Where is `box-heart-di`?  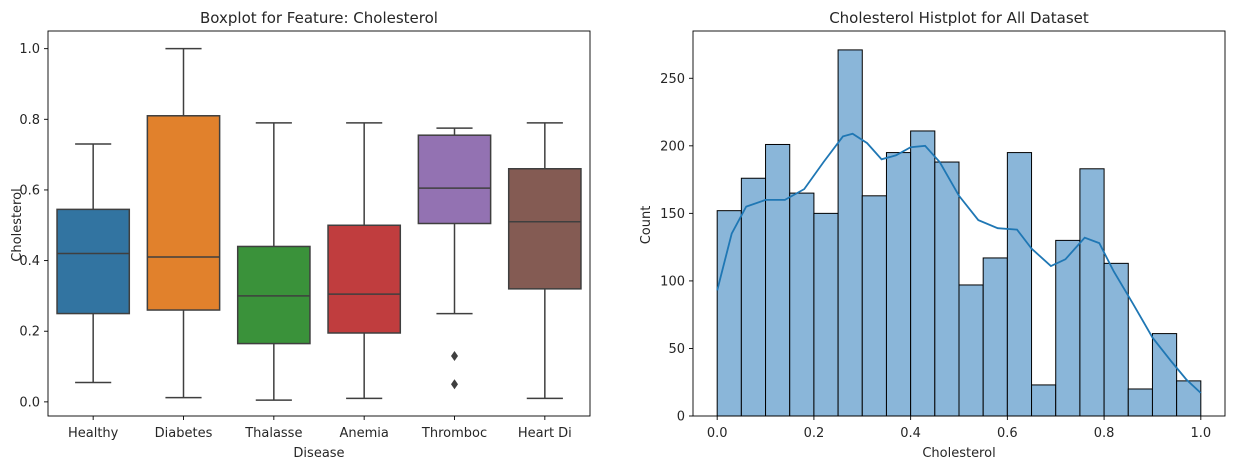 box-heart-di is located at coordinates (544, 261).